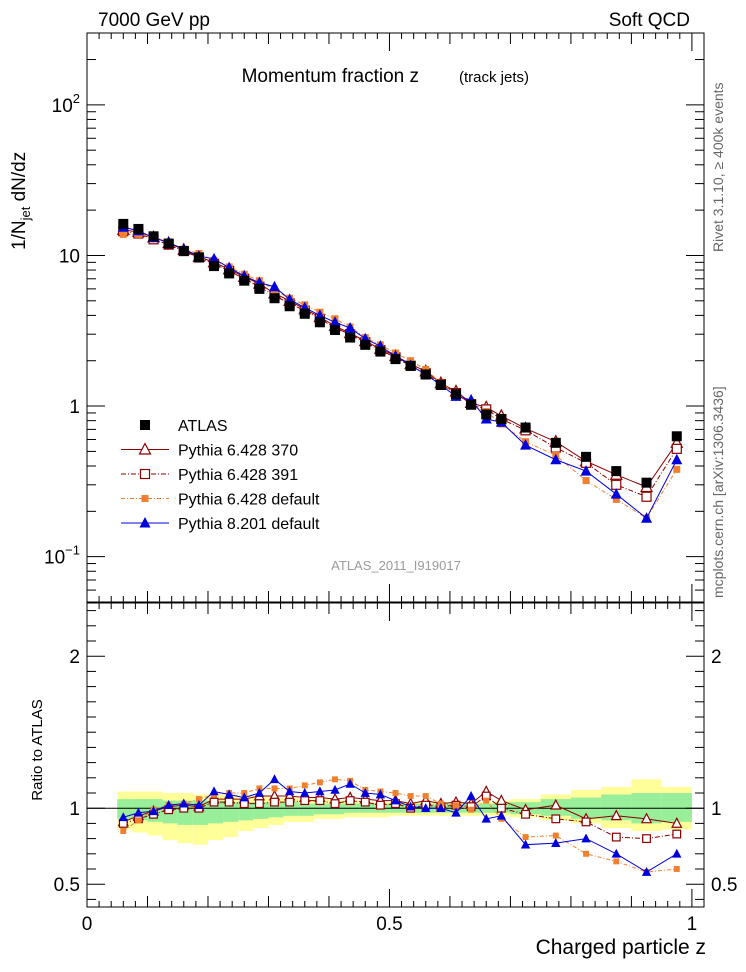 The width and height of the screenshot is (746, 972). Describe the element at coordinates (249, 500) in the screenshot. I see `legend-label: Pythia 6.428 default` at that location.